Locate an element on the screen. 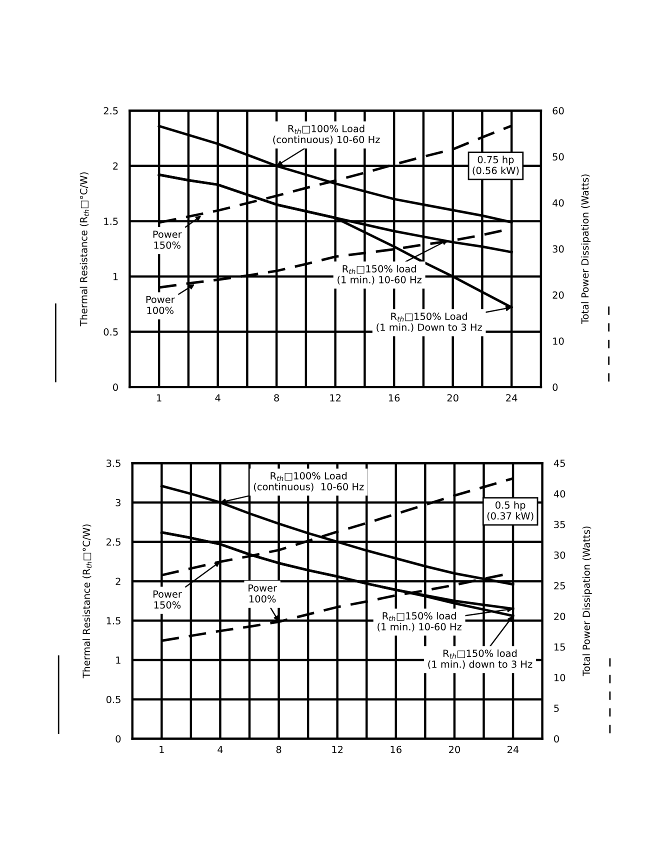 The image size is (672, 864). y2-tick-label: 5 is located at coordinates (556, 708).